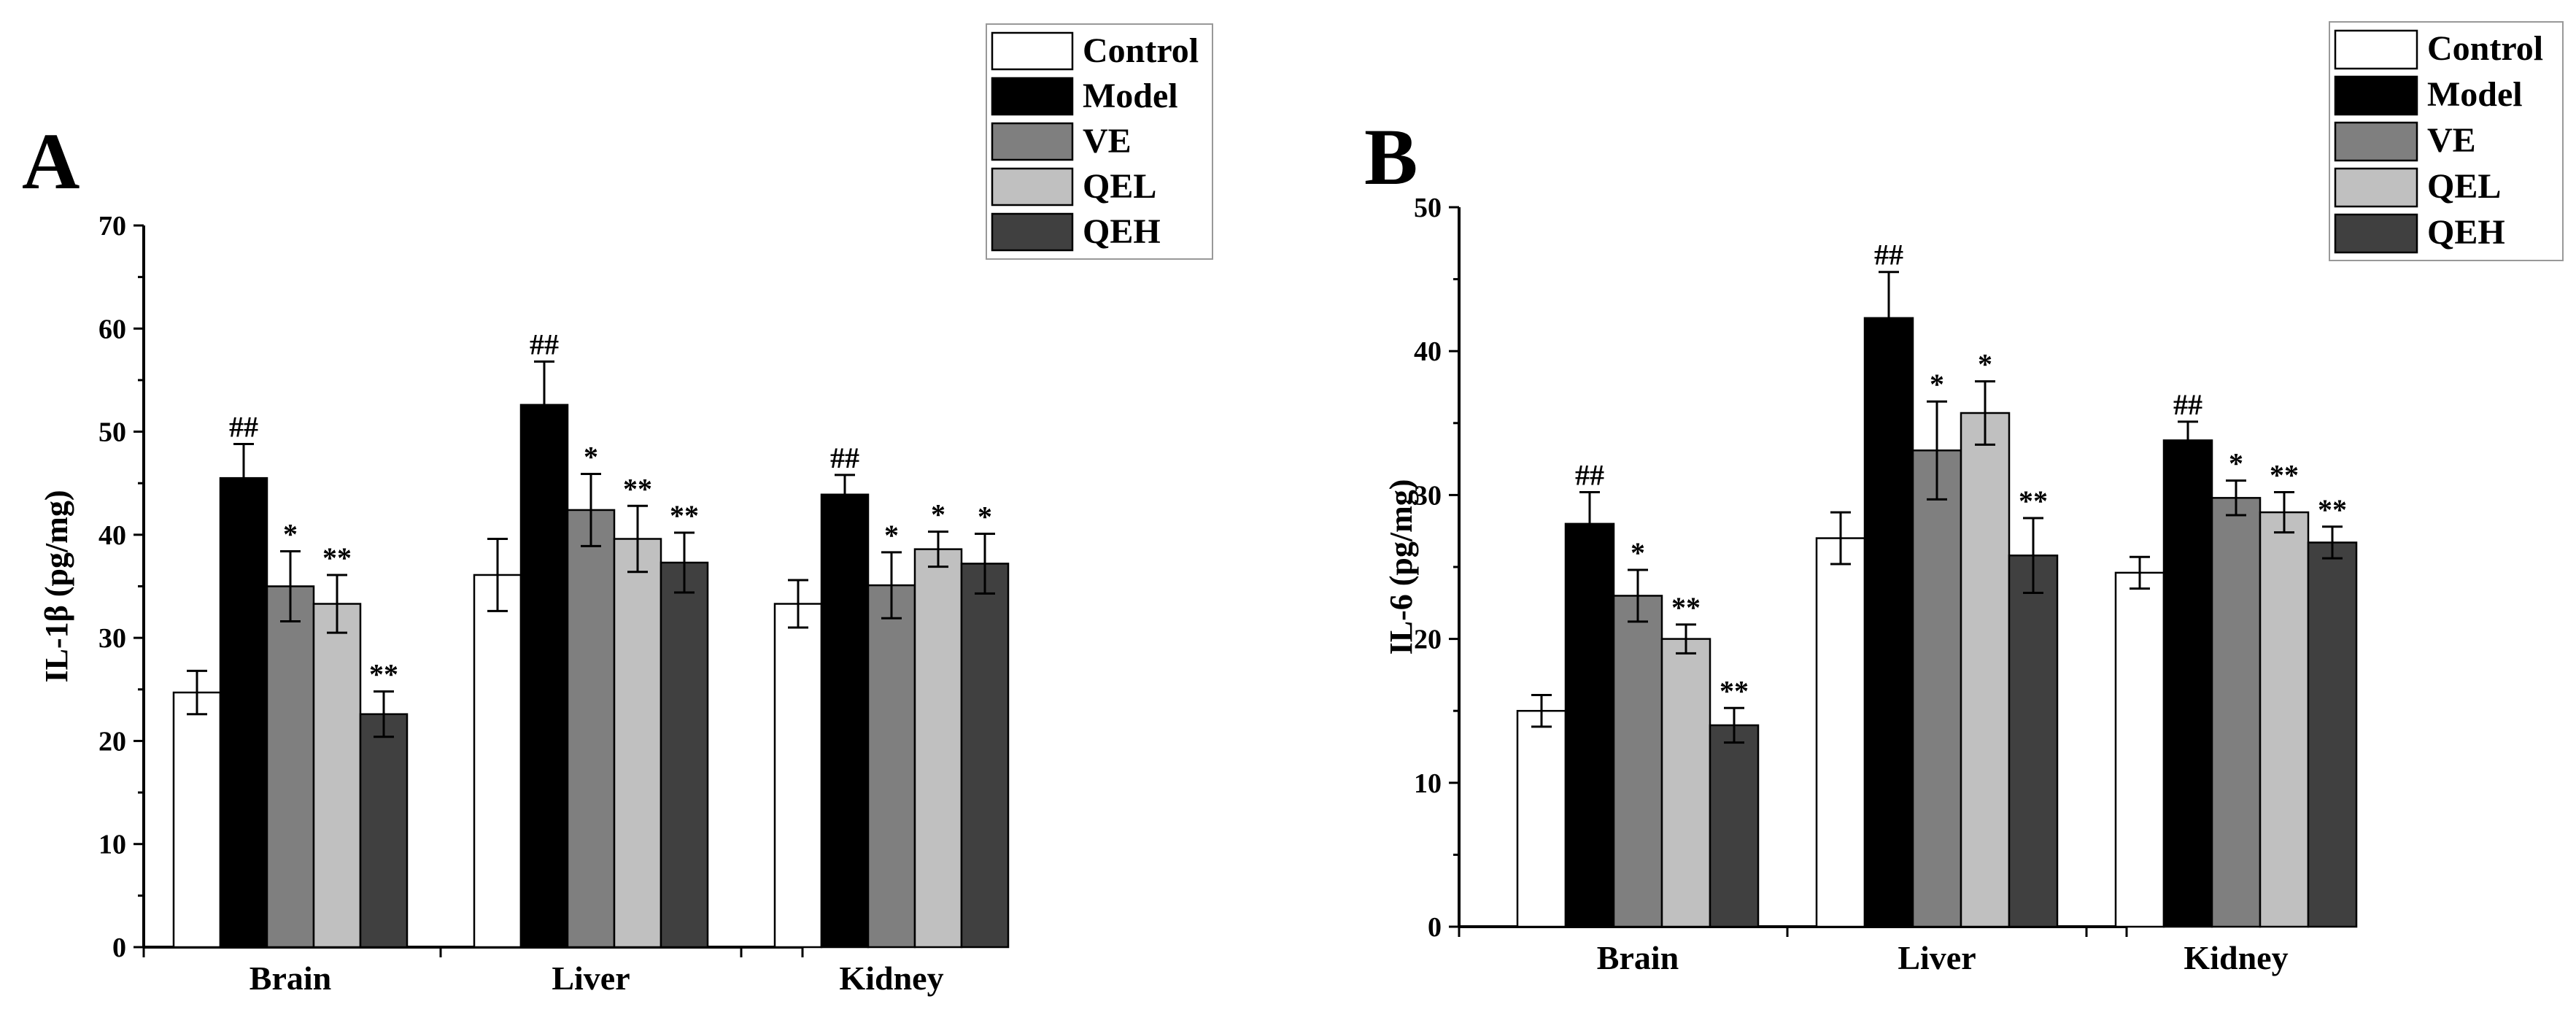 The height and width of the screenshot is (1015, 2576). What do you see at coordinates (112, 329) in the screenshot?
I see `y-tick-label: 60` at bounding box center [112, 329].